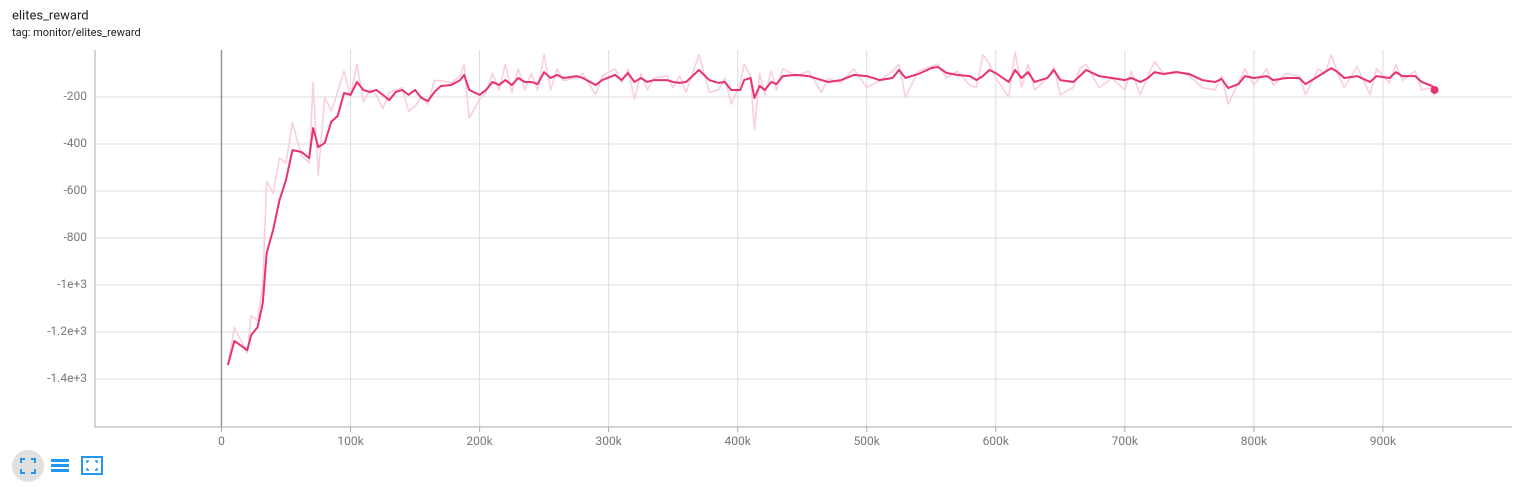 The height and width of the screenshot is (492, 1531). What do you see at coordinates (67, 331) in the screenshot?
I see `y-tick-label: -1.2e+3` at bounding box center [67, 331].